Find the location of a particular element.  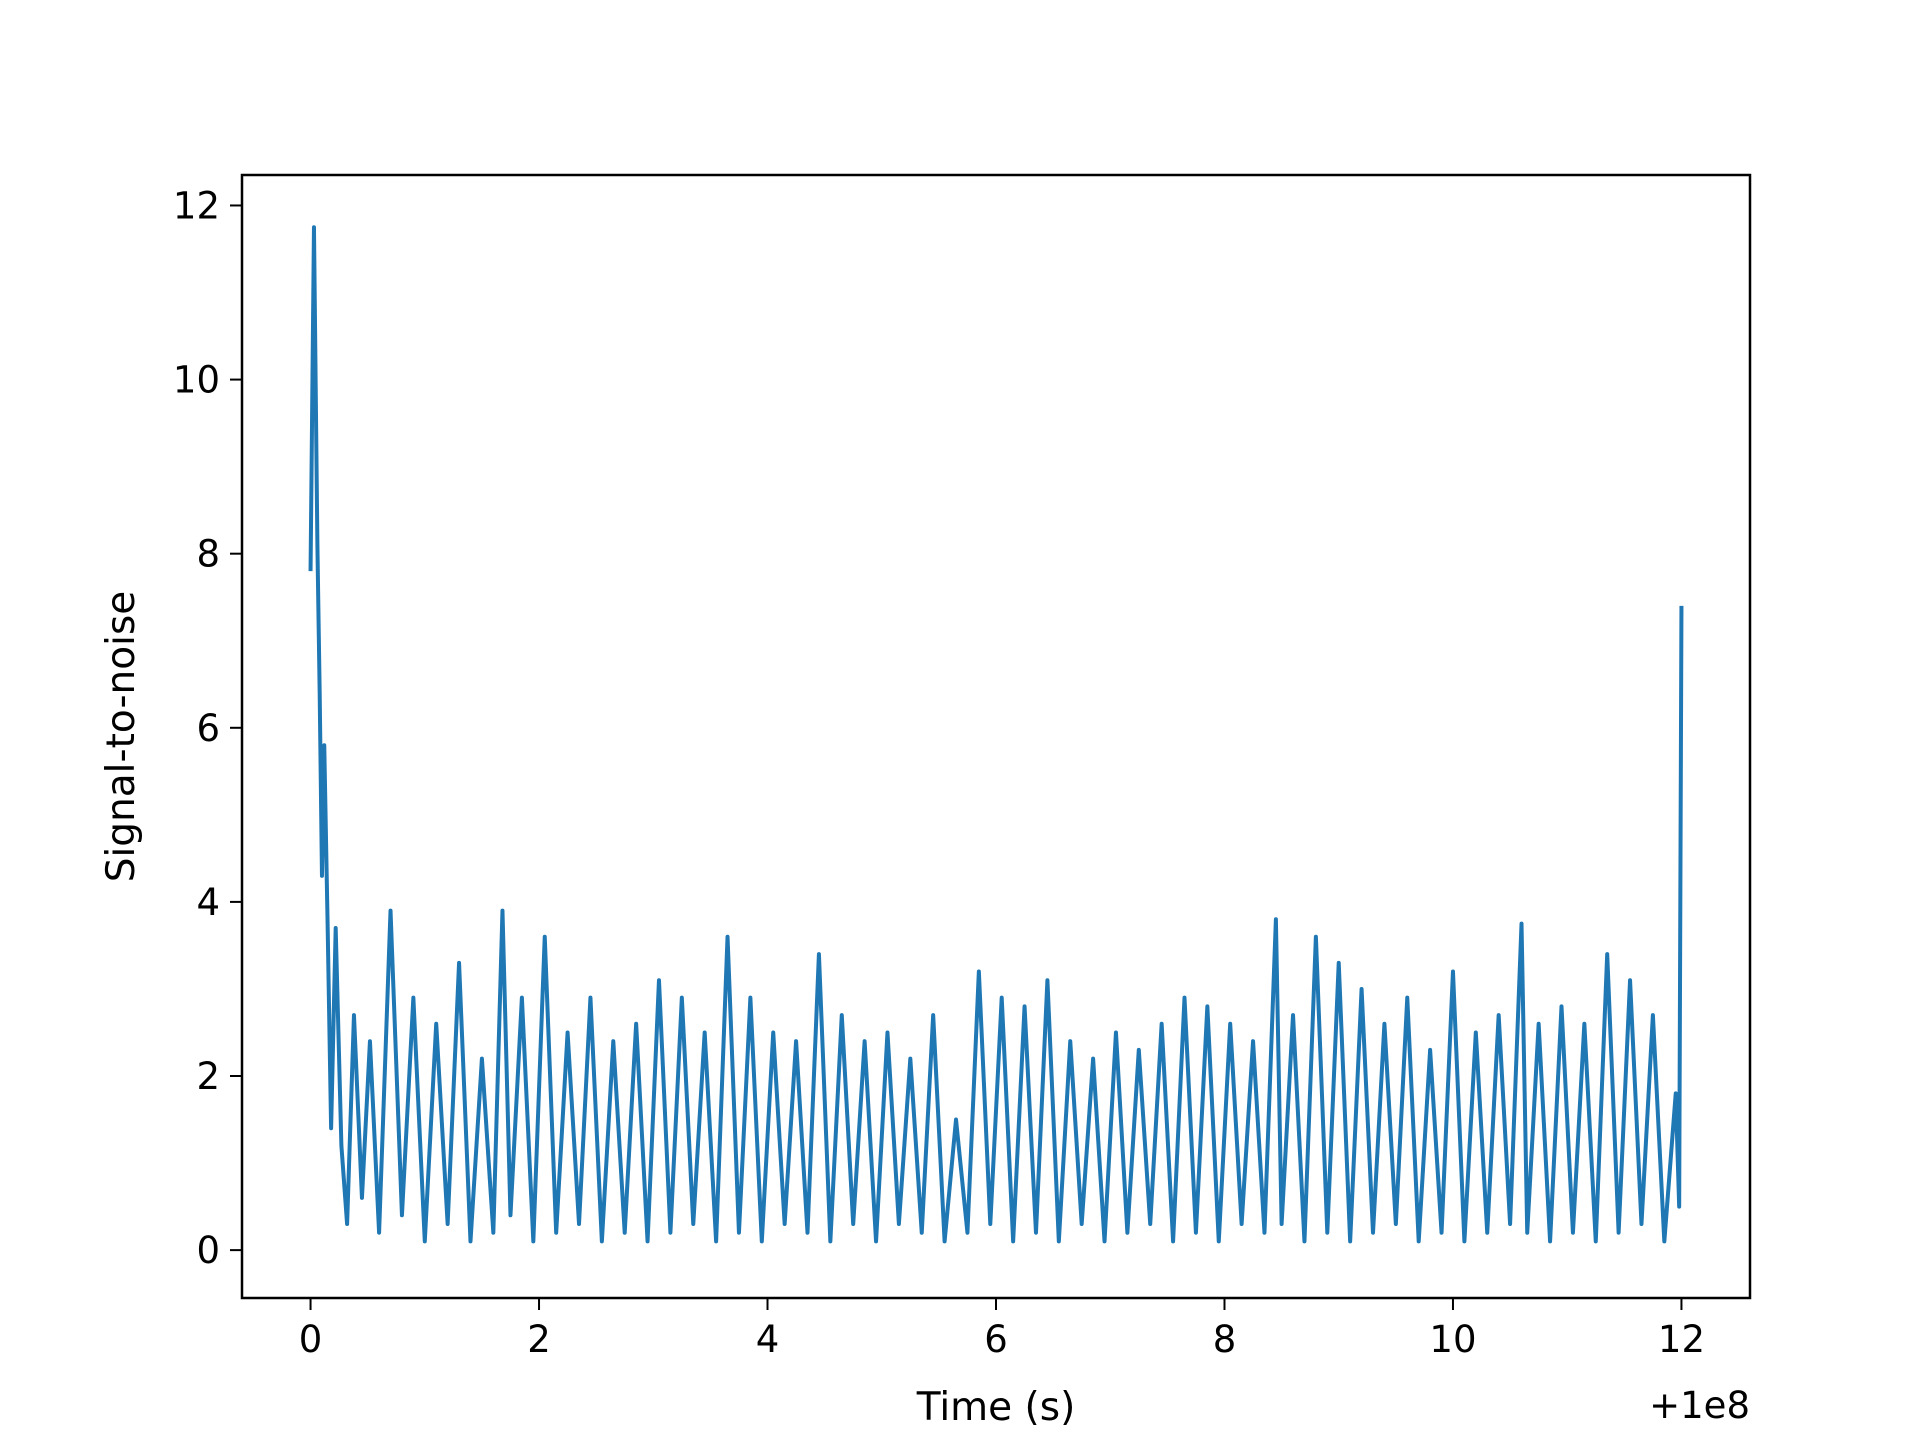

x-tick-label: 4 is located at coordinates (768, 1339).